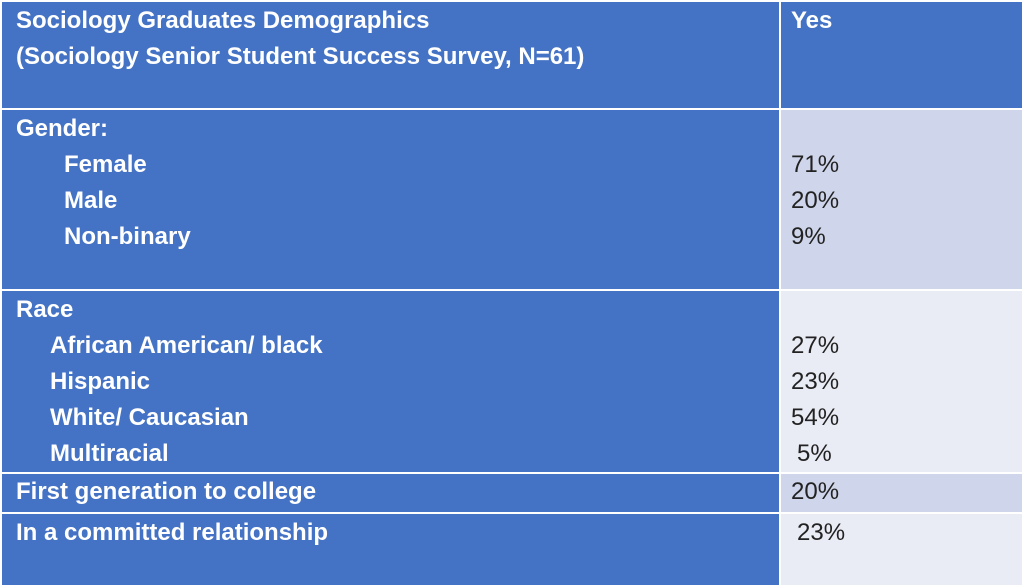 Image resolution: width=1024 pixels, height=587 pixels. Describe the element at coordinates (62, 128) in the screenshot. I see `gender-heading: Gender:` at that location.